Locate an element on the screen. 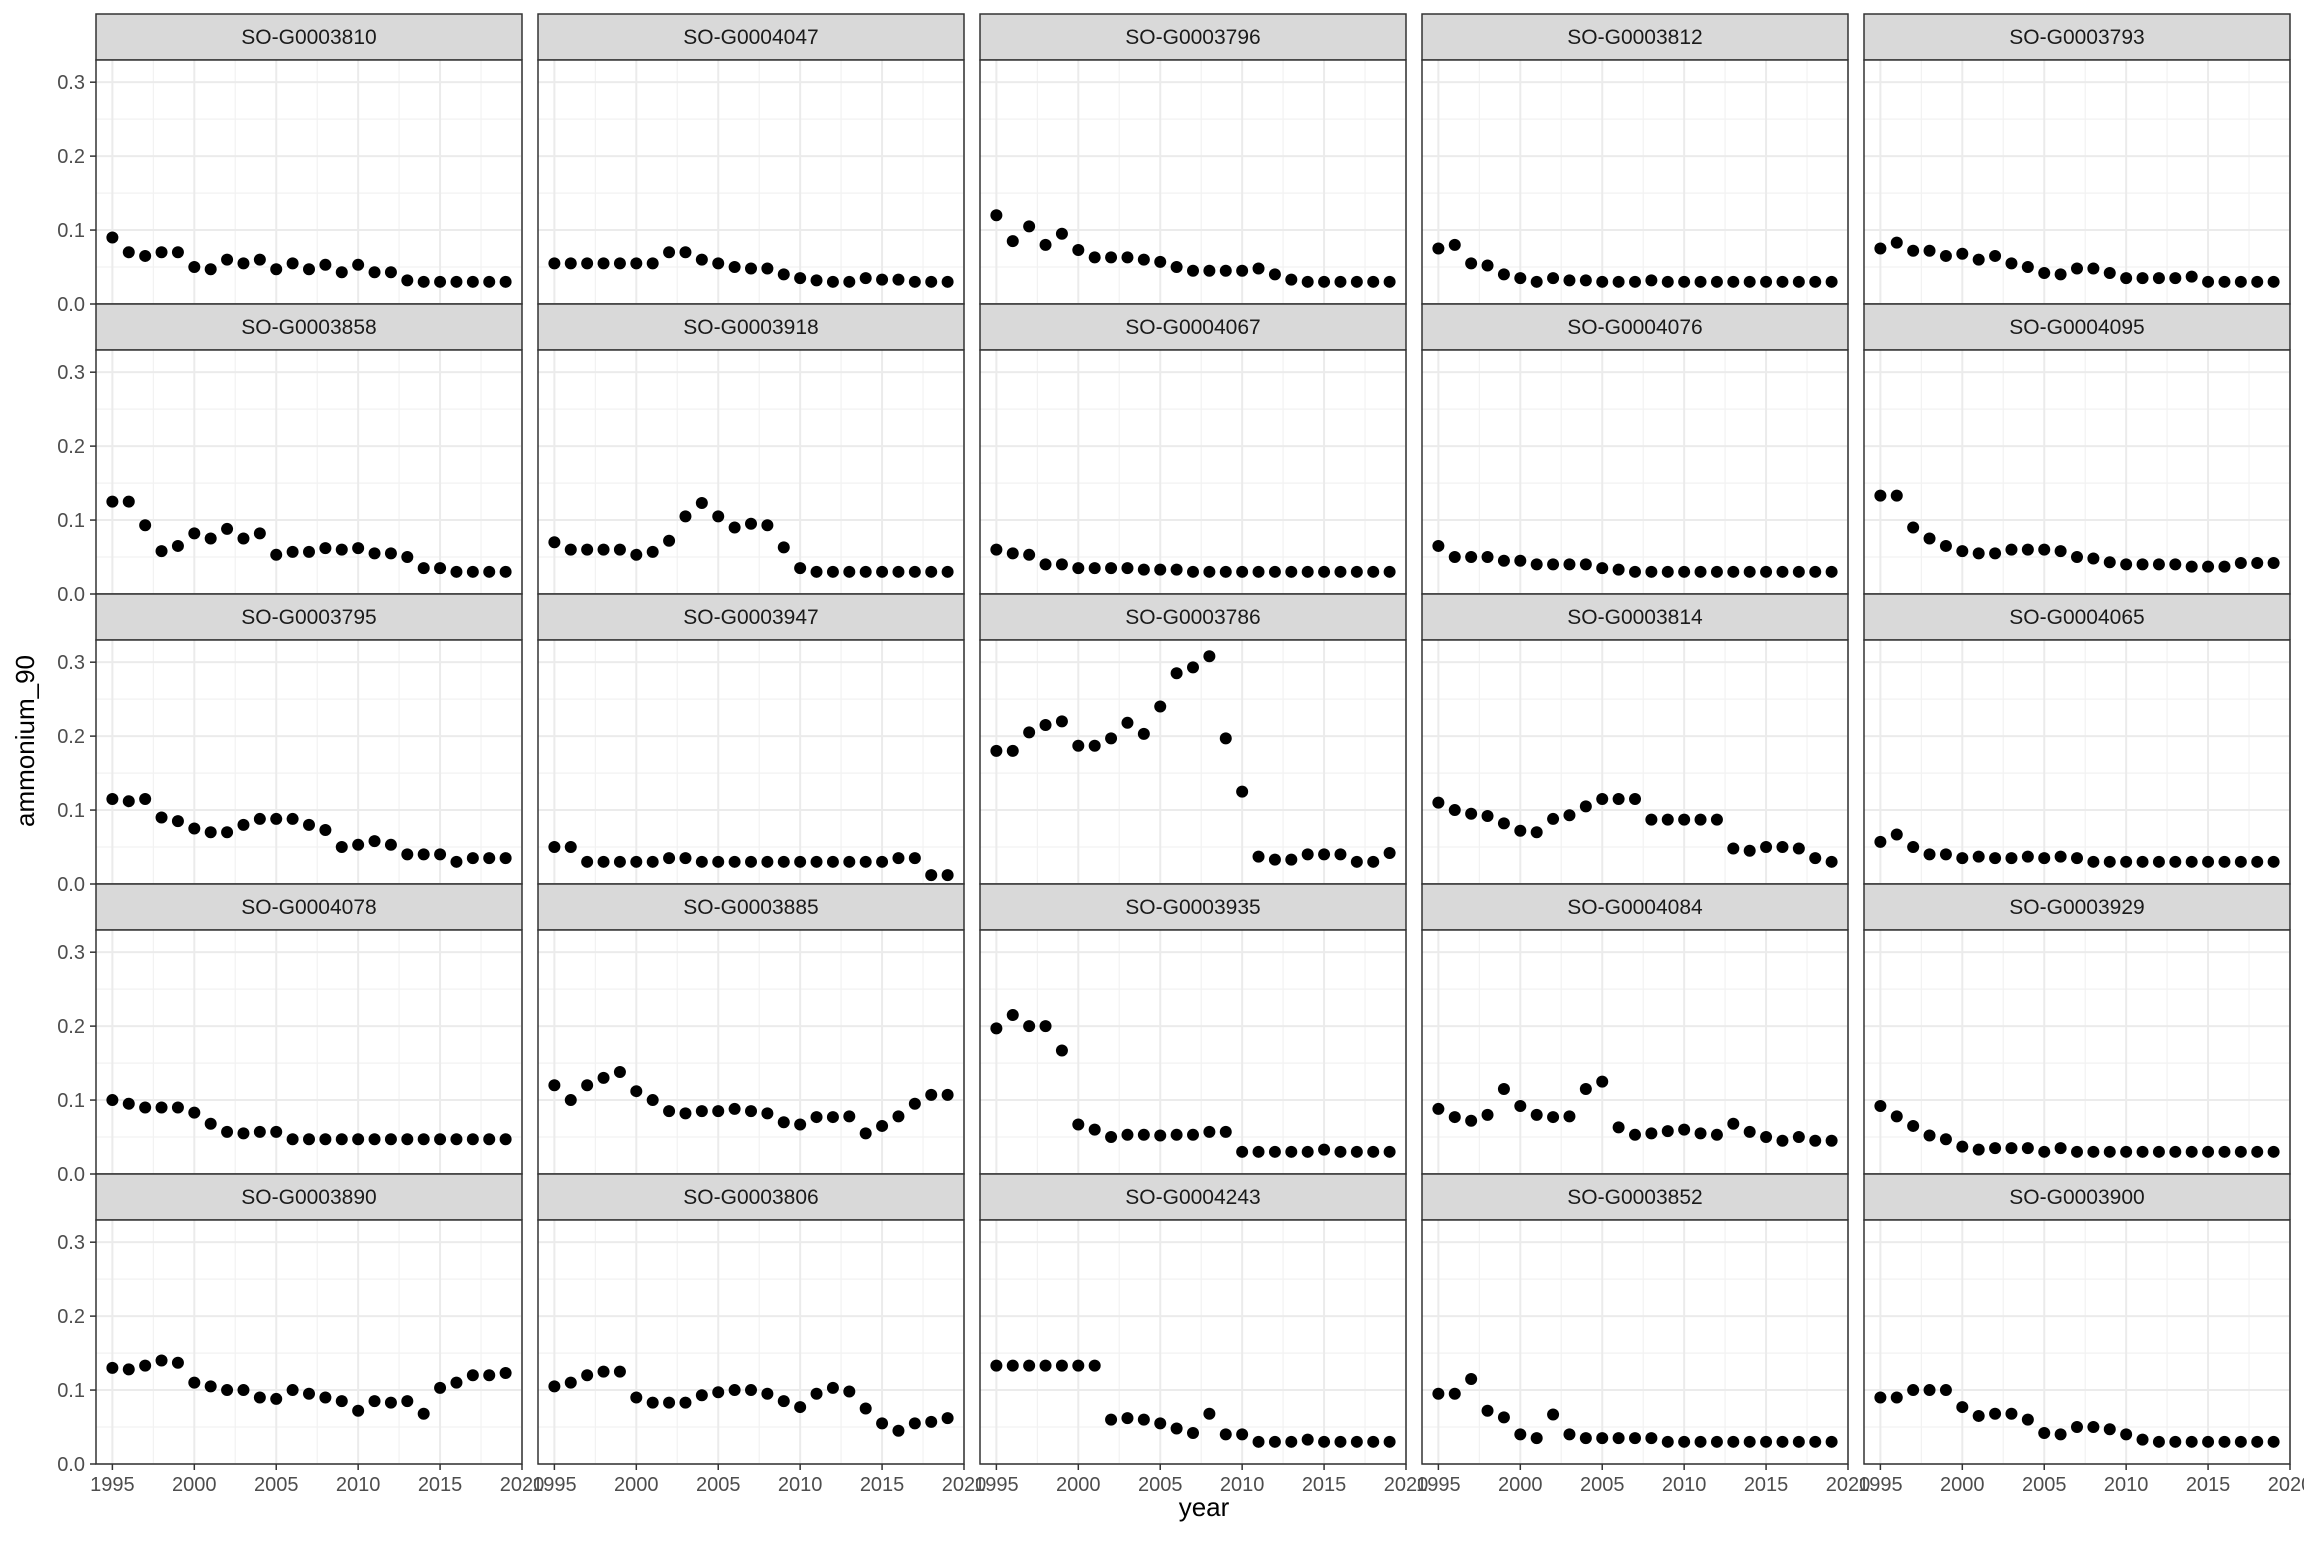 This screenshot has height=1541, width=2304. facet-panel: SO-G0003900 1995 2000 2005 2010 2015 2020 is located at coordinates (2081, 1334).